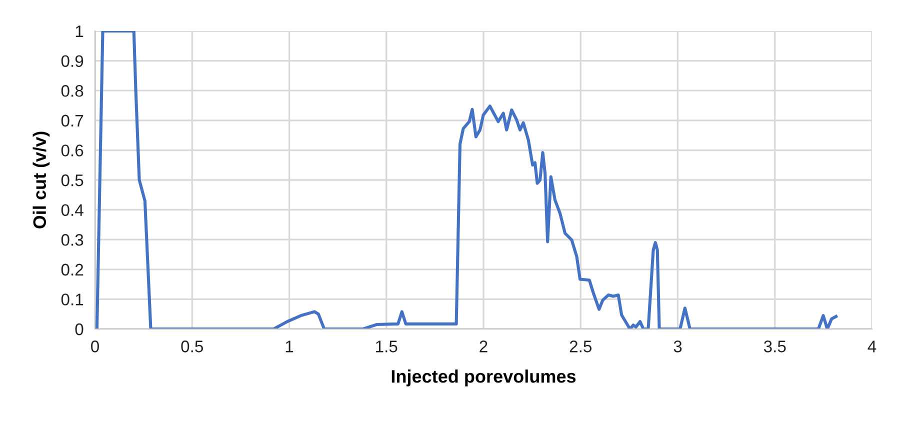 The height and width of the screenshot is (423, 897). I want to click on x-tick-label: 2, so click(484, 346).